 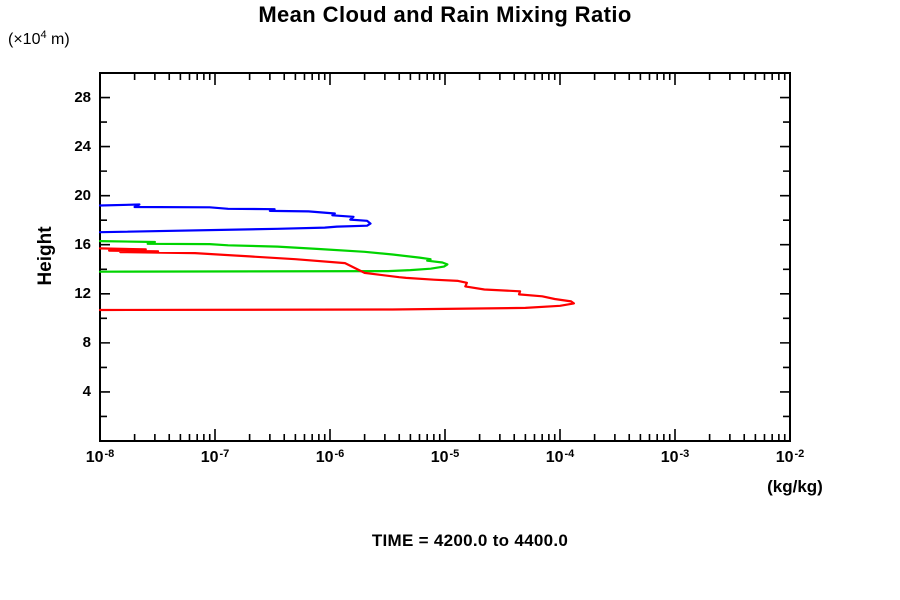 I want to click on y-tick-label: 24, so click(x=82, y=146).